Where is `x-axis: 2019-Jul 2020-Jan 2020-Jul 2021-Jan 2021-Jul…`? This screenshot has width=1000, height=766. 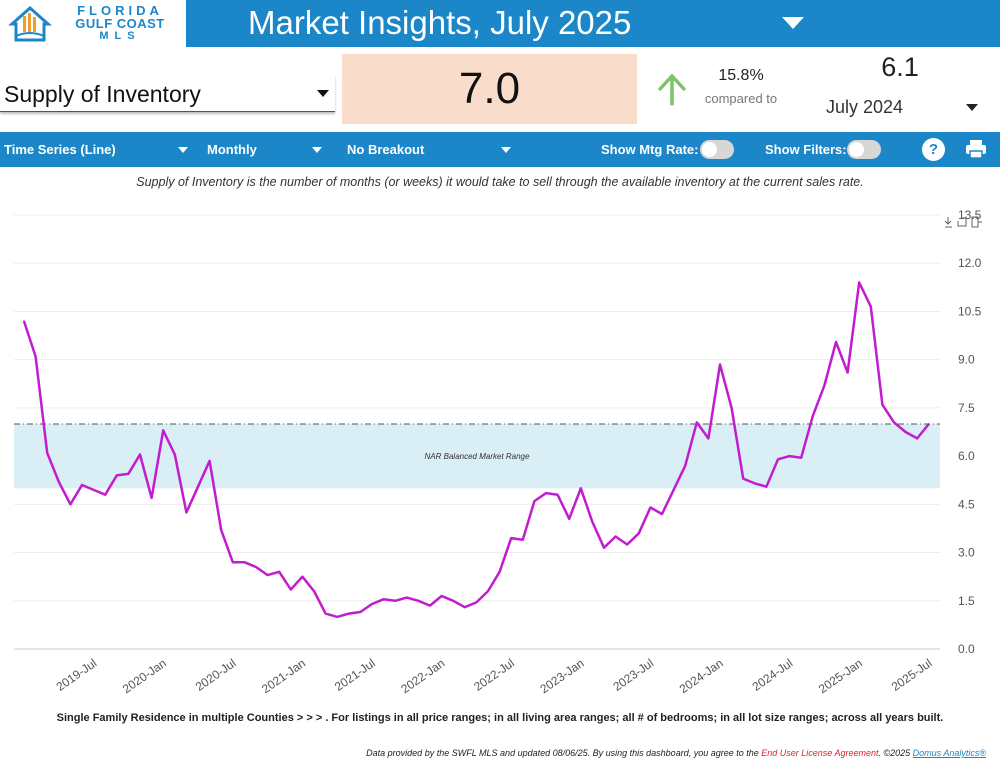 x-axis: 2019-Jul 2020-Jan 2020-Jul 2021-Jan 2021-Jul… is located at coordinates (494, 676).